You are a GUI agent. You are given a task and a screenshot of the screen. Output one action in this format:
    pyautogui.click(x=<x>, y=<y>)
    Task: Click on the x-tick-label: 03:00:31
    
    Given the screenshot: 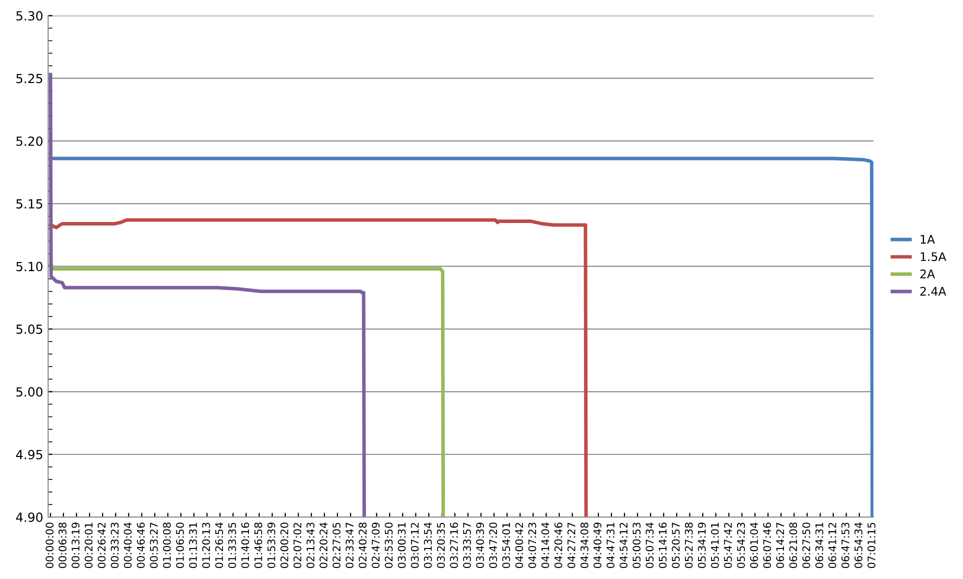 What is the action you would take?
    pyautogui.click(x=402, y=545)
    